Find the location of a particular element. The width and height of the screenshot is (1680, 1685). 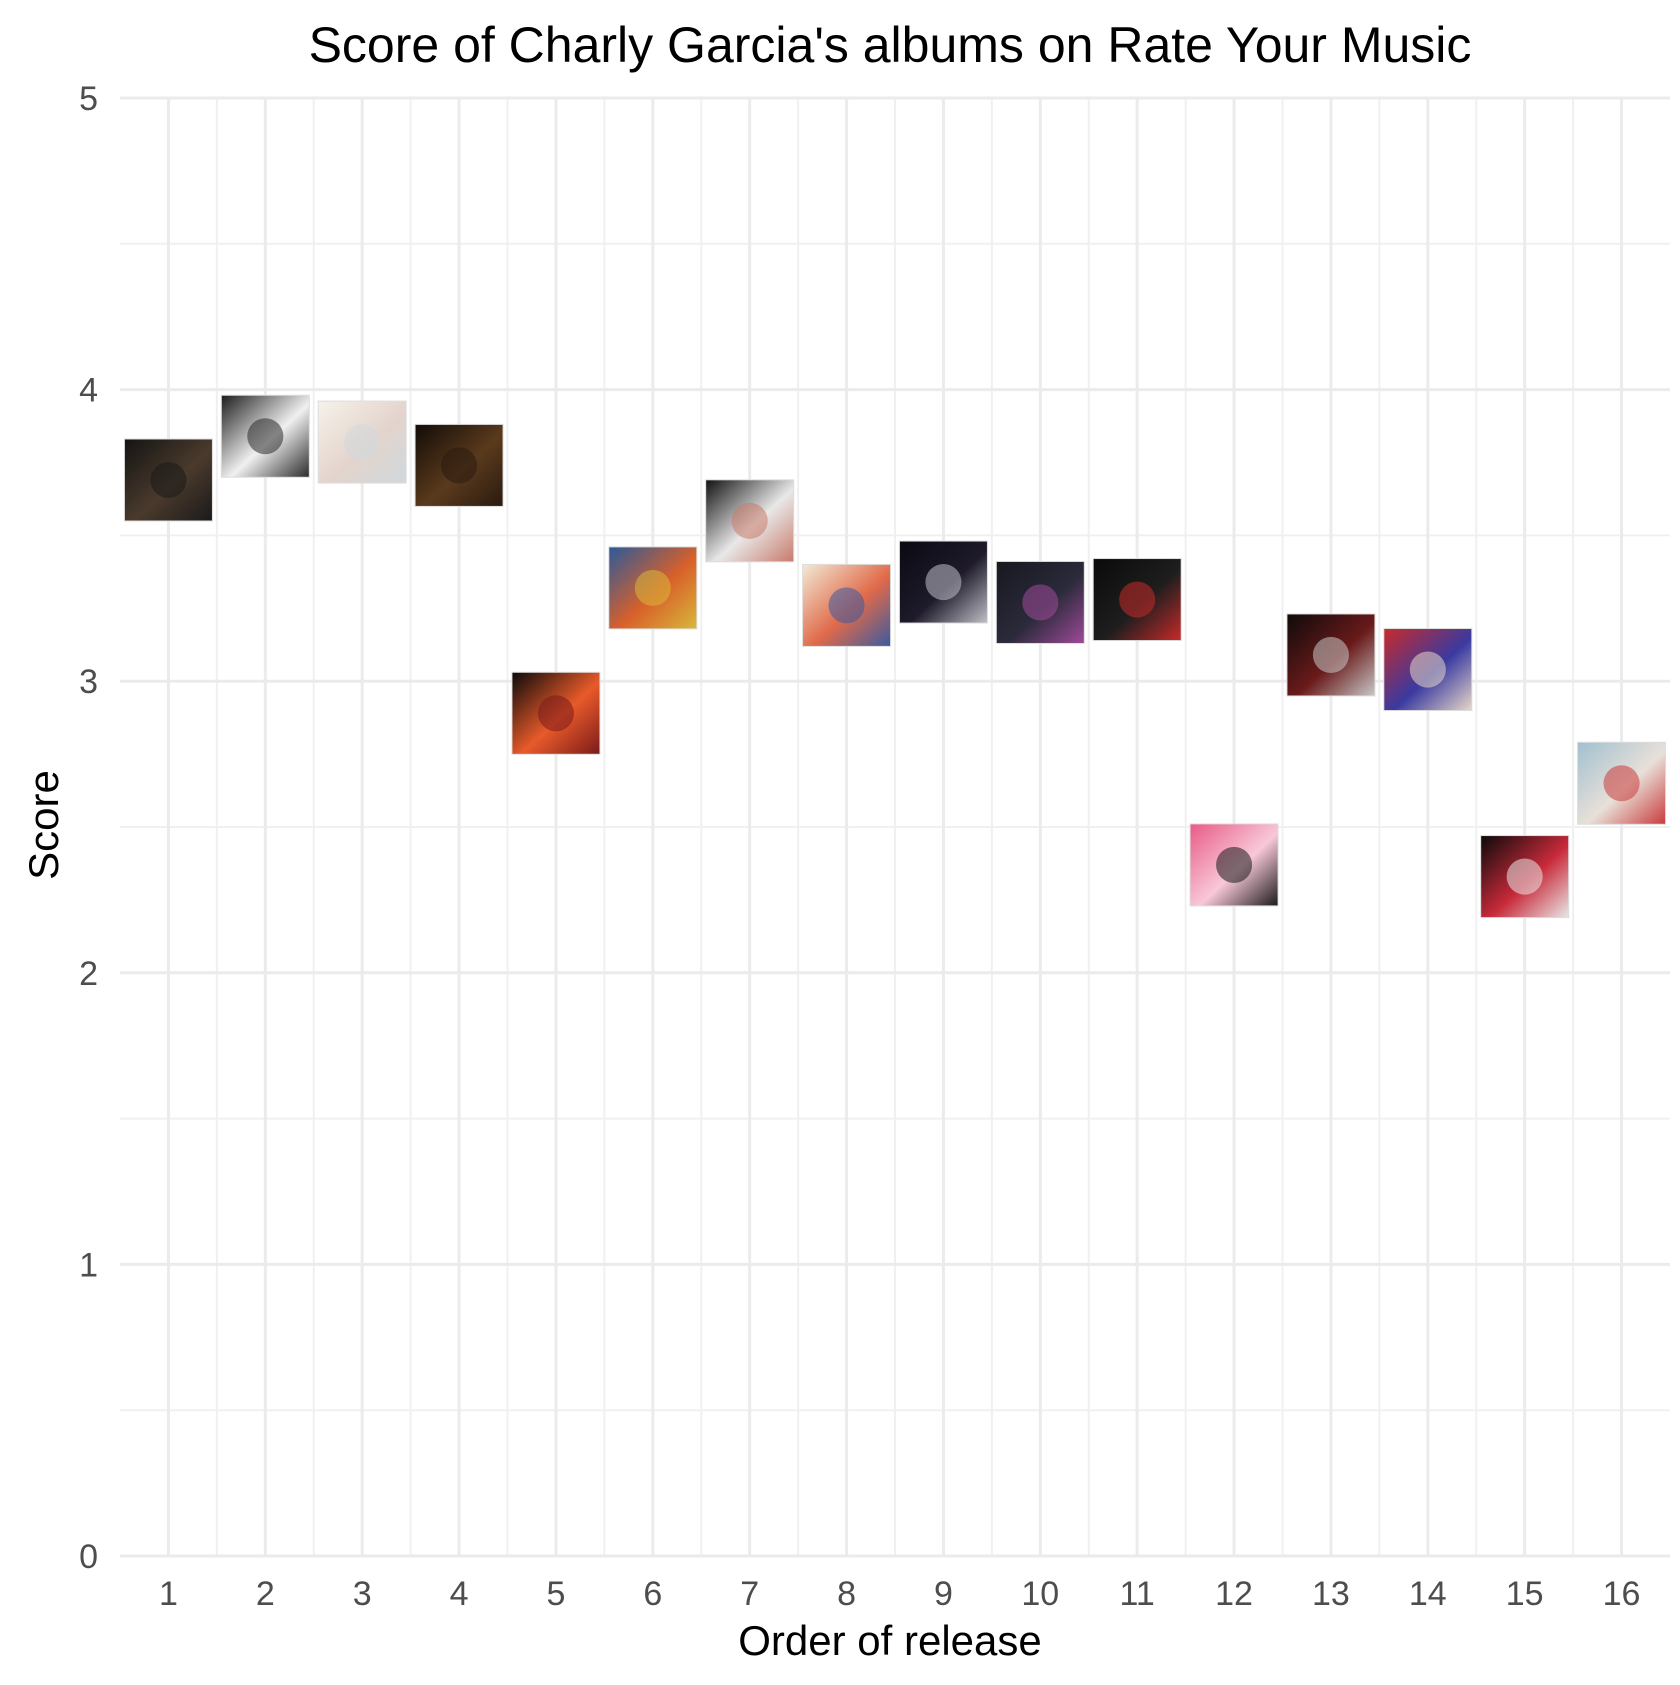

x-tick-label: 6 is located at coordinates (652, 1594).